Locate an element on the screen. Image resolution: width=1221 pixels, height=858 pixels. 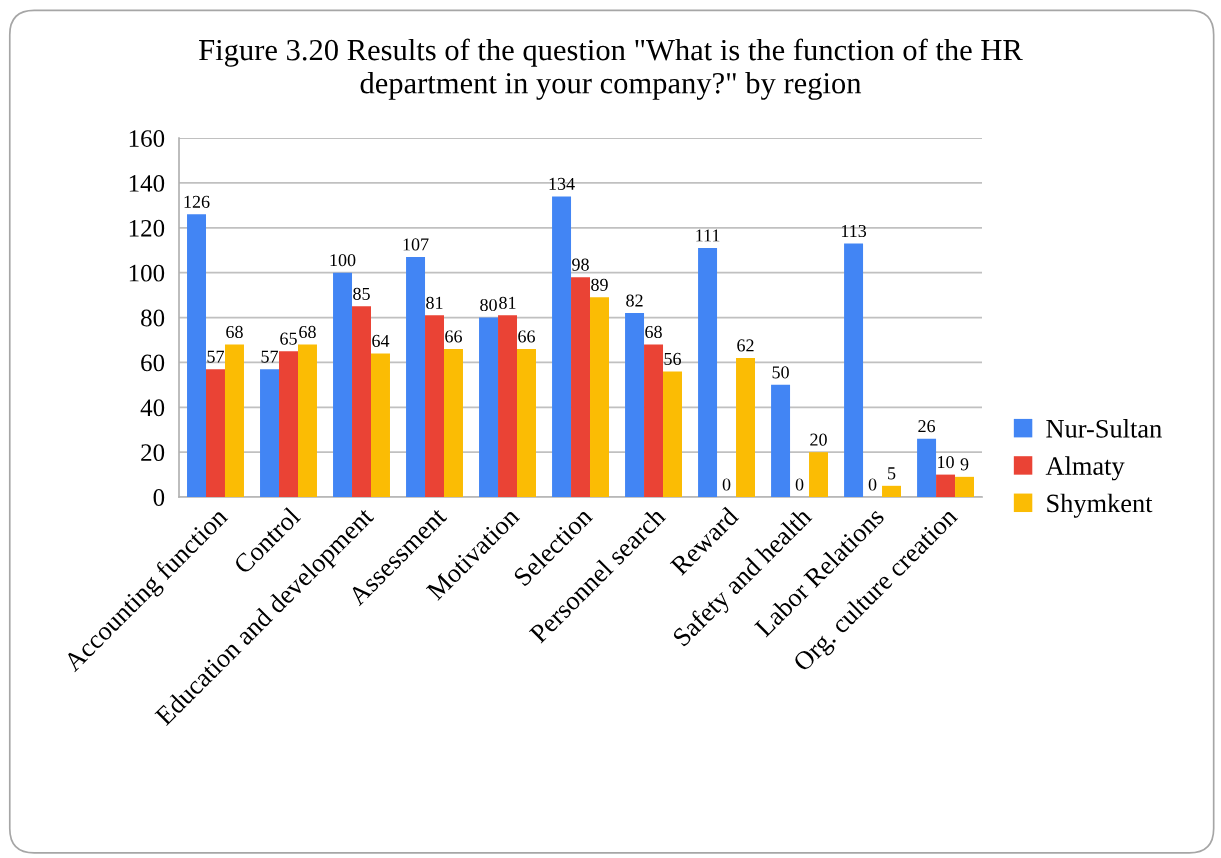
y-tick-label: 60 is located at coordinates (153, 363).